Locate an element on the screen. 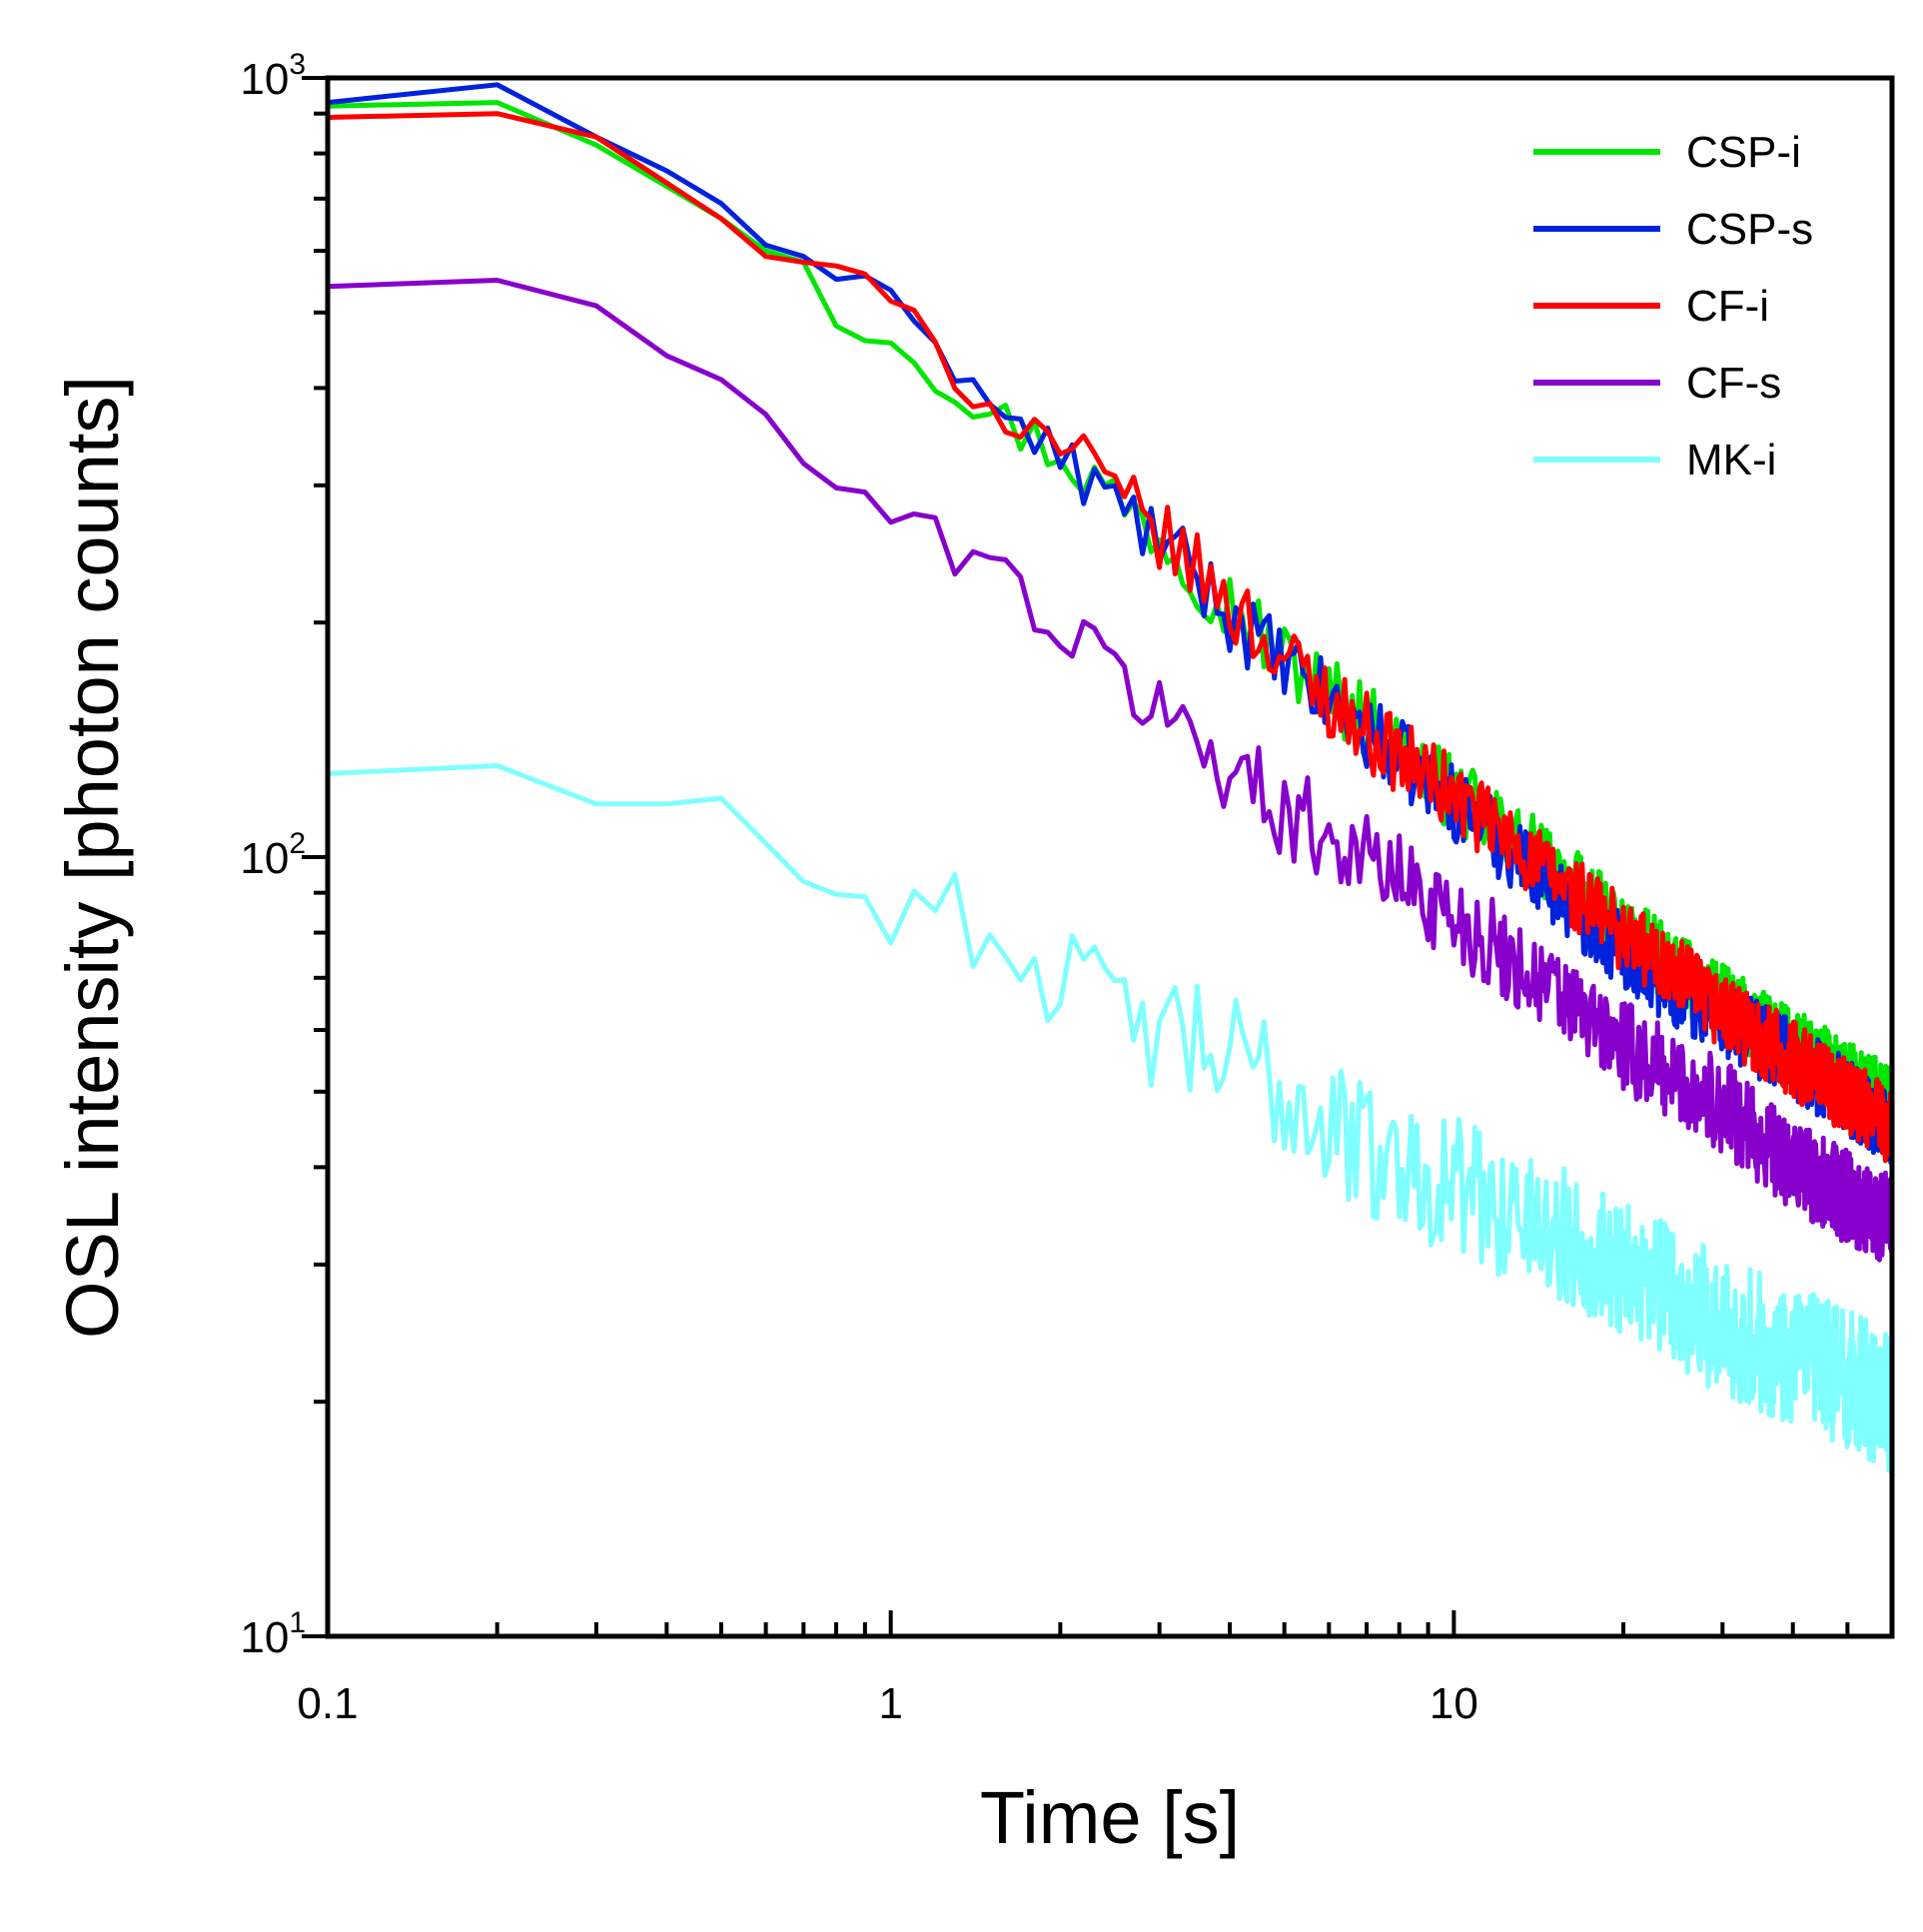 This screenshot has height=1932, width=1923. y-ticks is located at coordinates (315, 857).